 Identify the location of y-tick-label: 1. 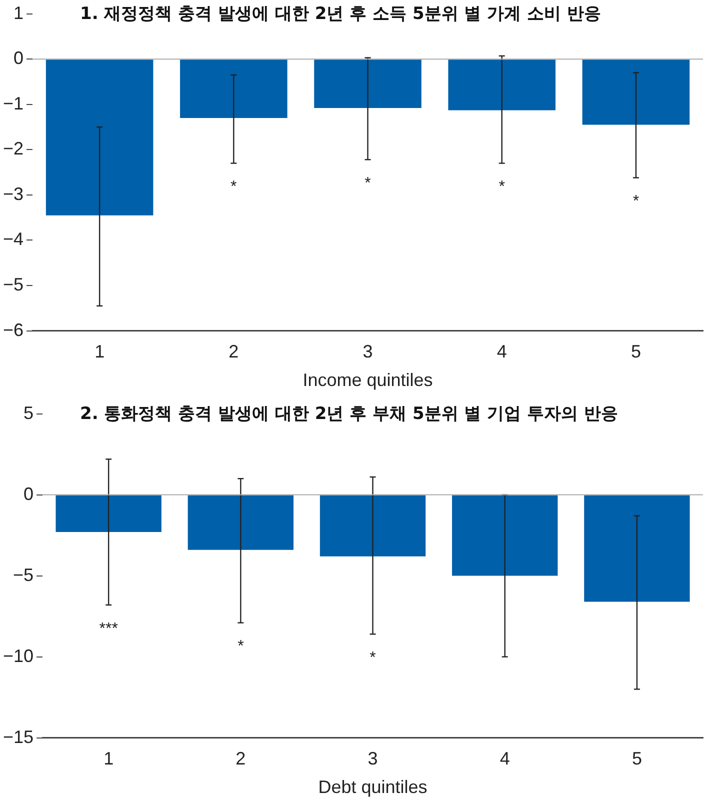
(19, 12).